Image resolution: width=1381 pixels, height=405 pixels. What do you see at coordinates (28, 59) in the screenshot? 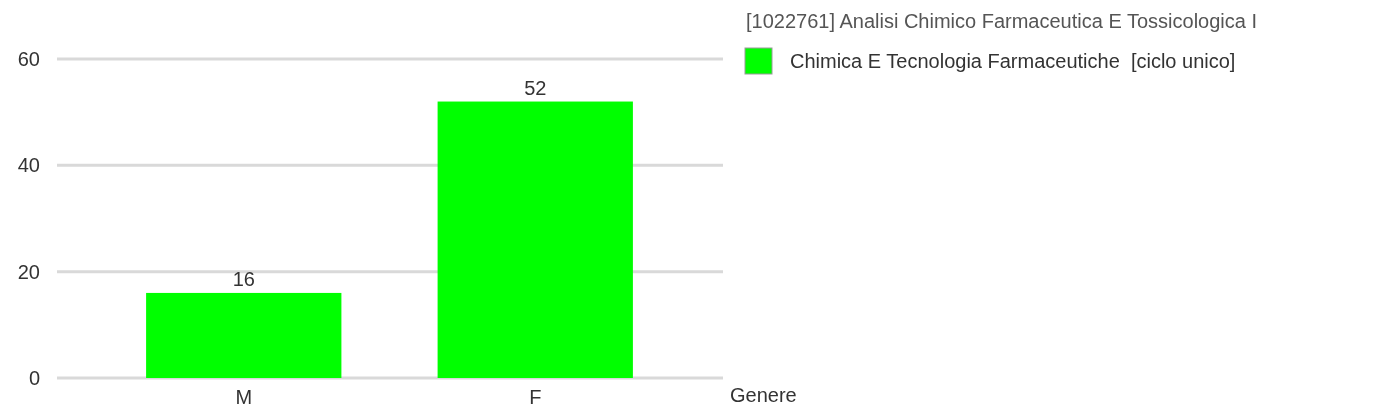
I see `y-tick-label: 60` at bounding box center [28, 59].